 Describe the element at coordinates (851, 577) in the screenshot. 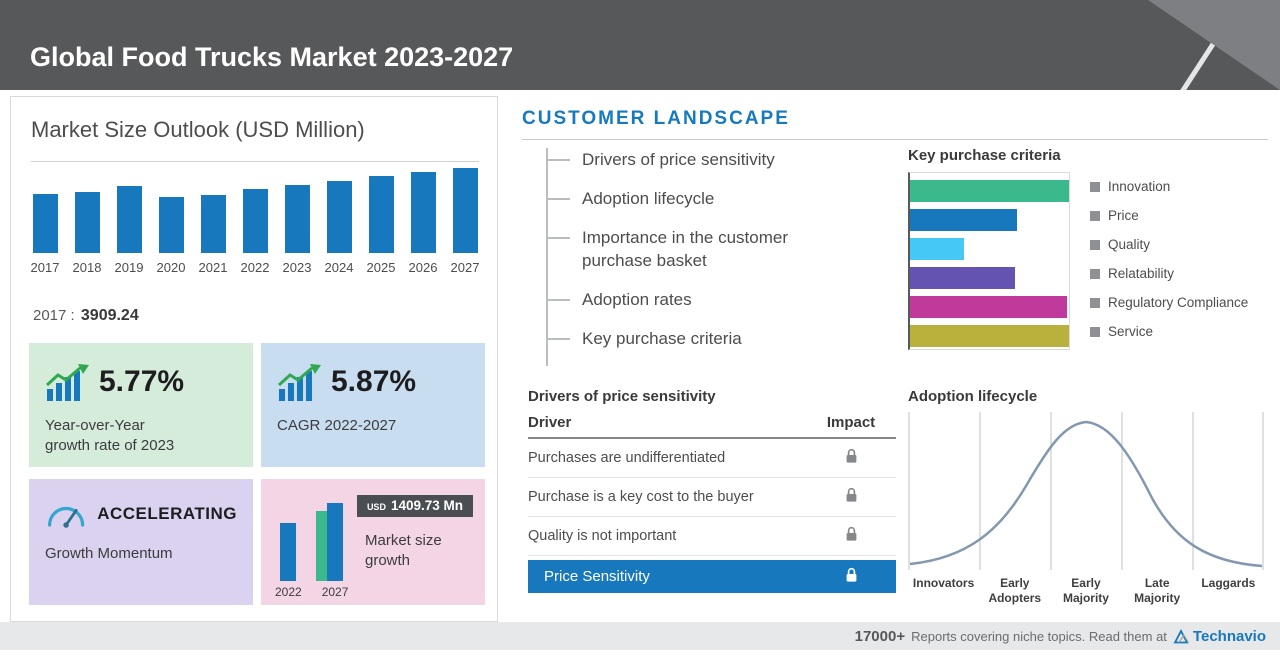

I see `price-highlight-lock` at that location.